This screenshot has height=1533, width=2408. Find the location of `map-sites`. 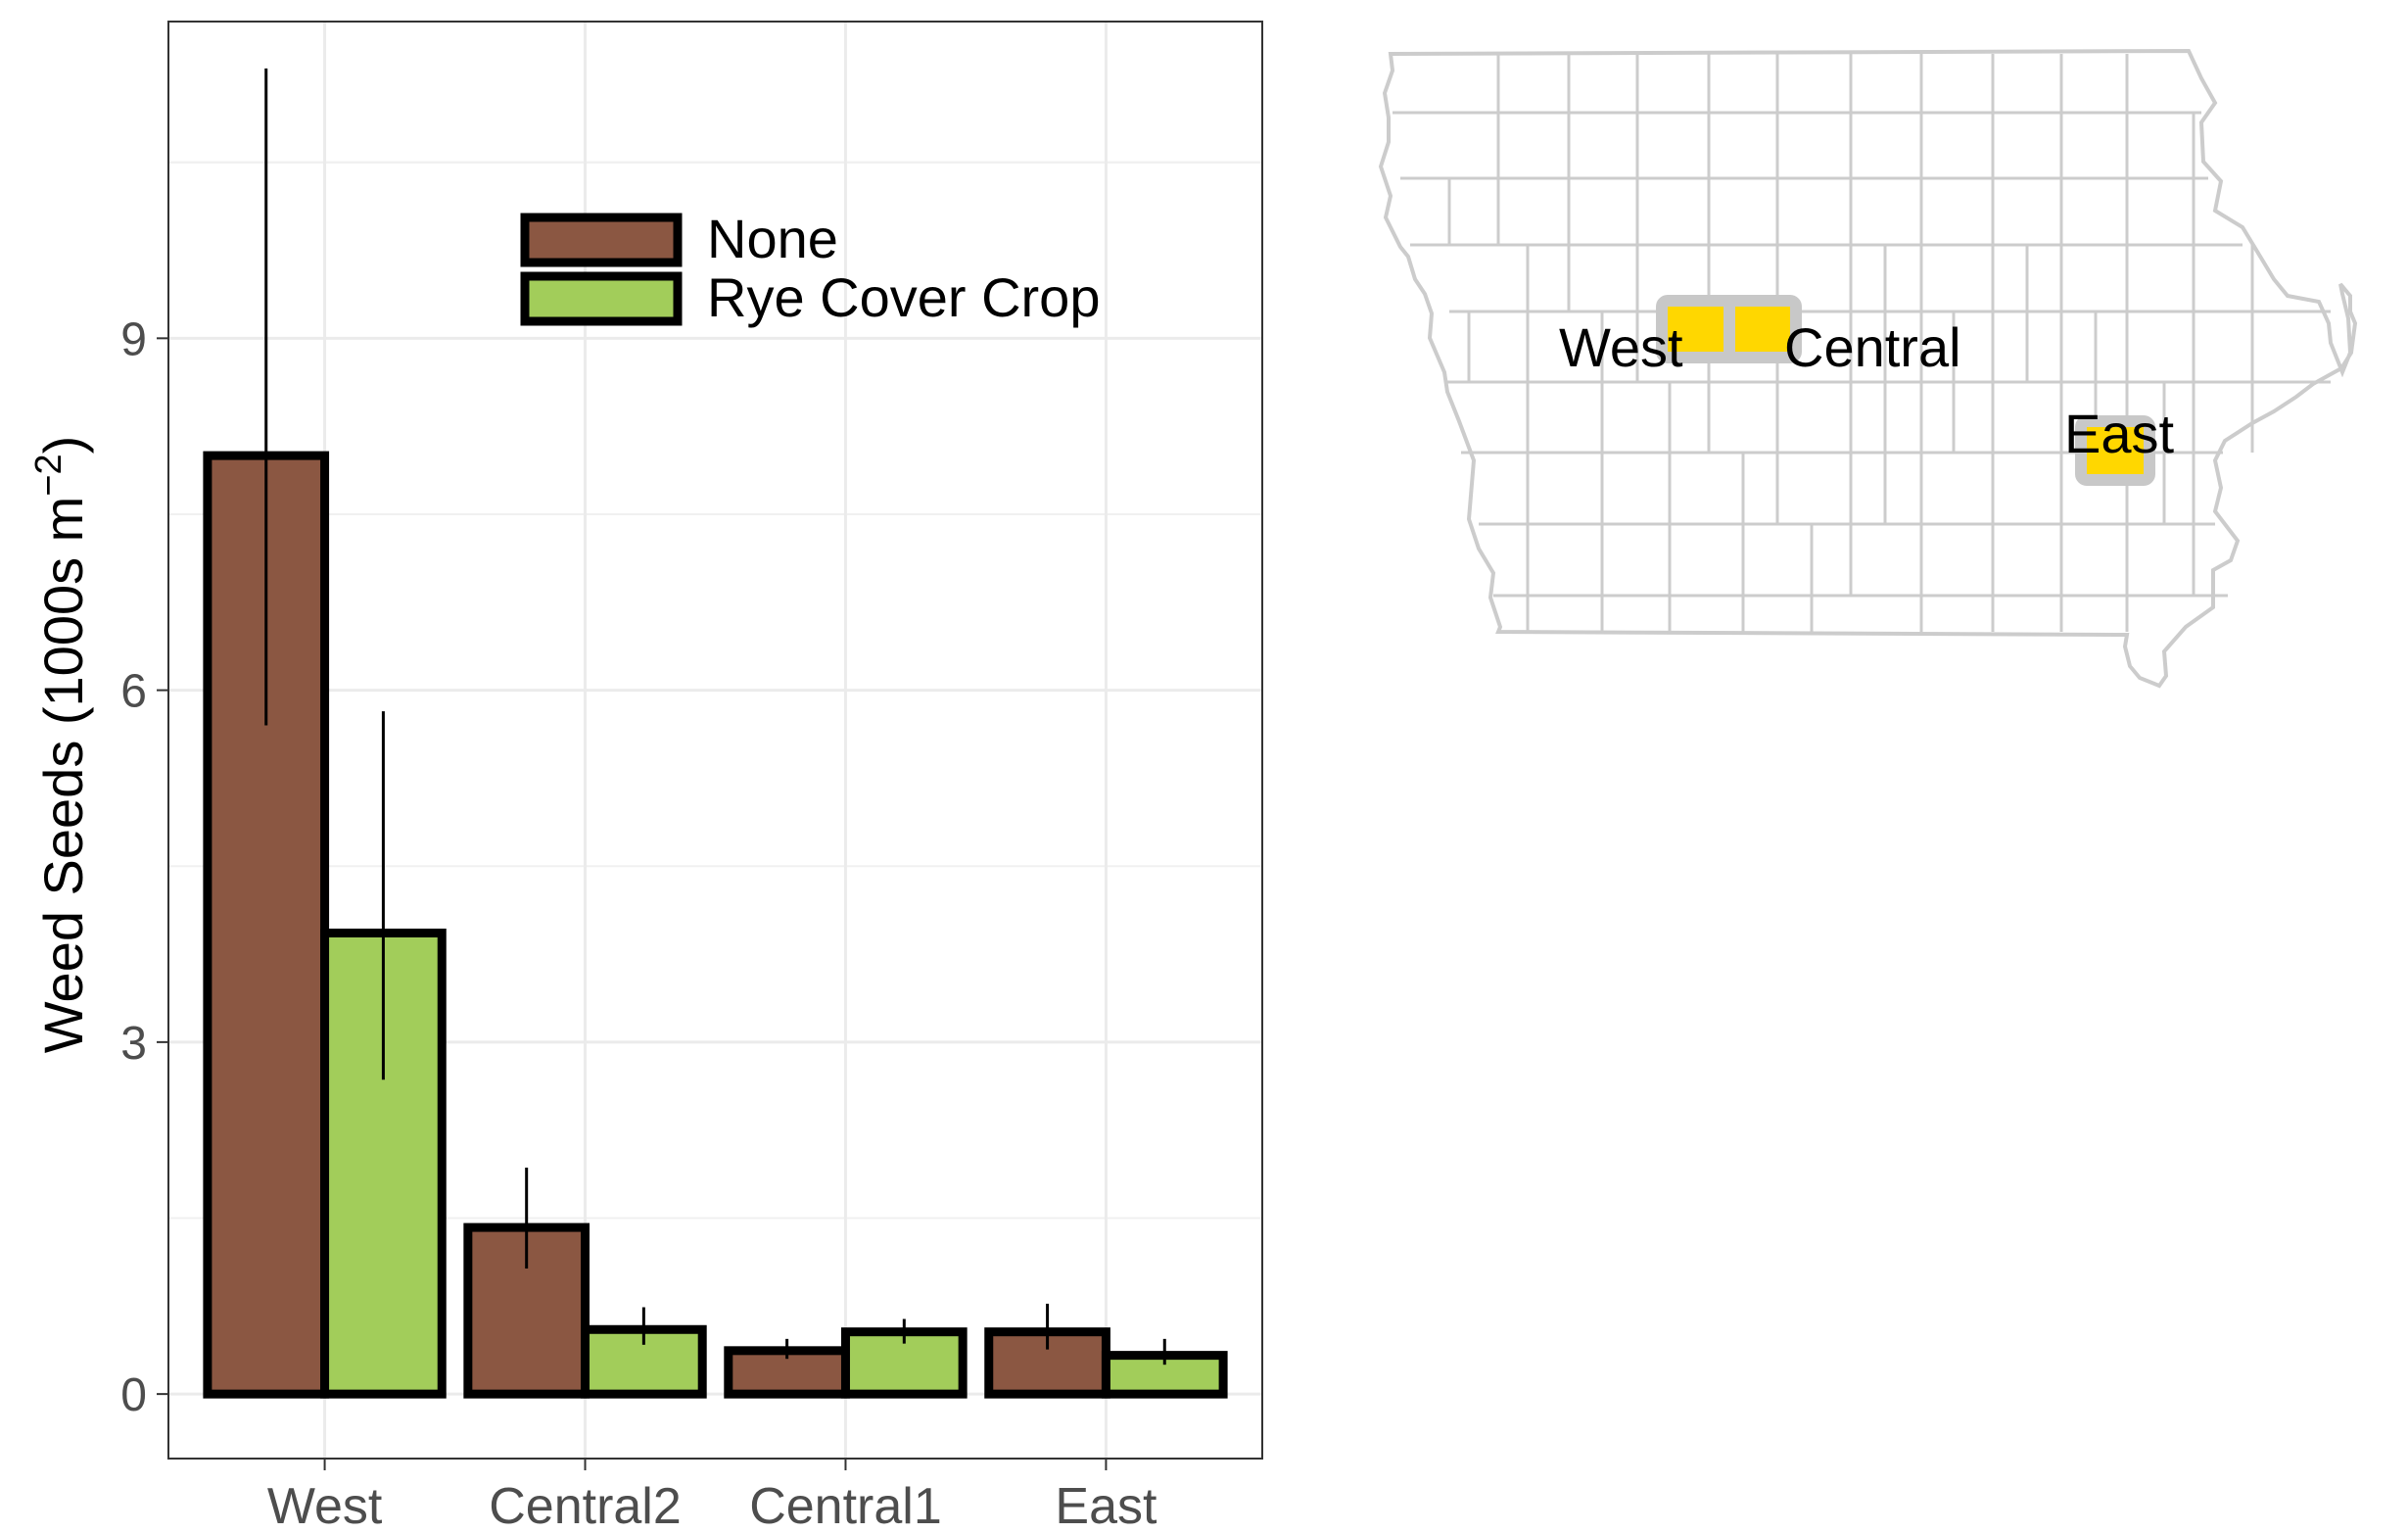

map-sites is located at coordinates (1905, 390).